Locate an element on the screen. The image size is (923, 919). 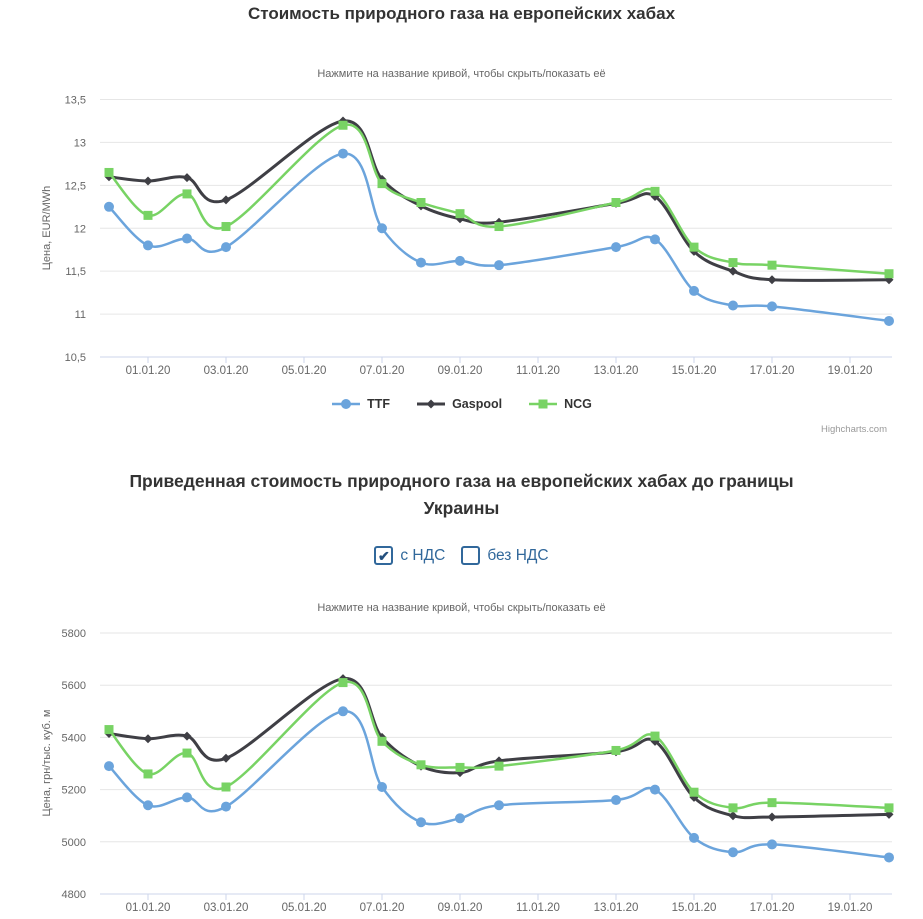
legend-label: Gaspool is located at coordinates (477, 404).